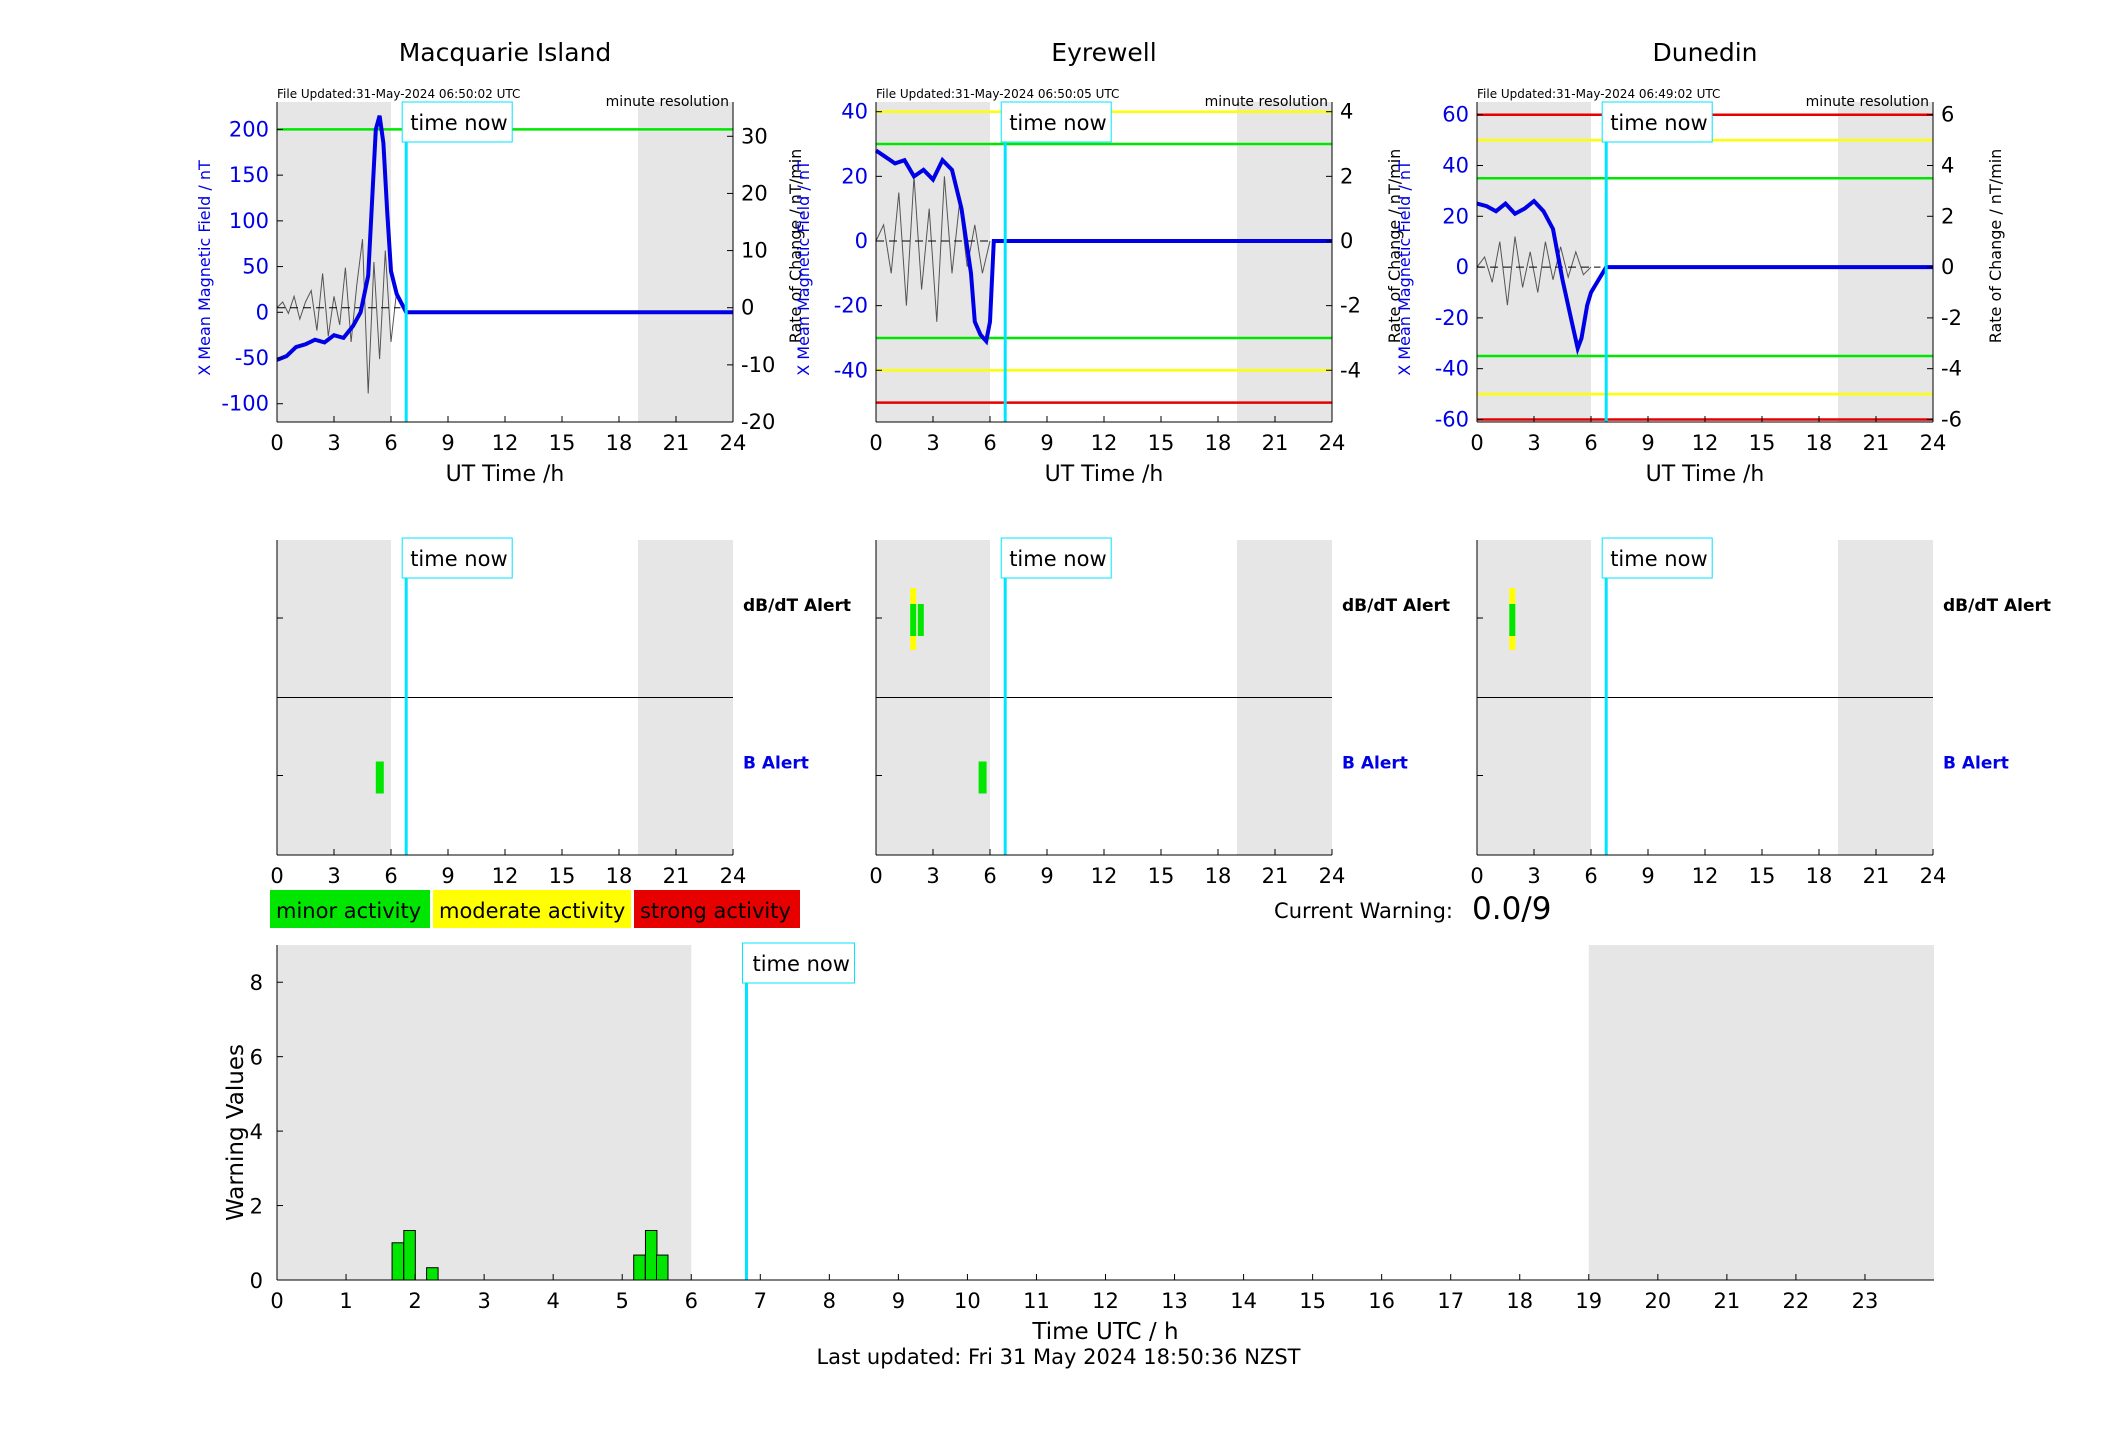 Image resolution: width=2117 pixels, height=1437 pixels. What do you see at coordinates (1867, 102) in the screenshot?
I see `resolution-text: minute resolution` at bounding box center [1867, 102].